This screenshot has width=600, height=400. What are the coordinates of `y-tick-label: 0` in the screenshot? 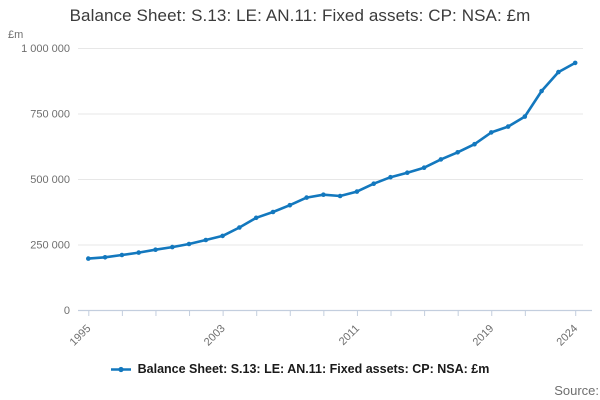 It's located at (67, 311).